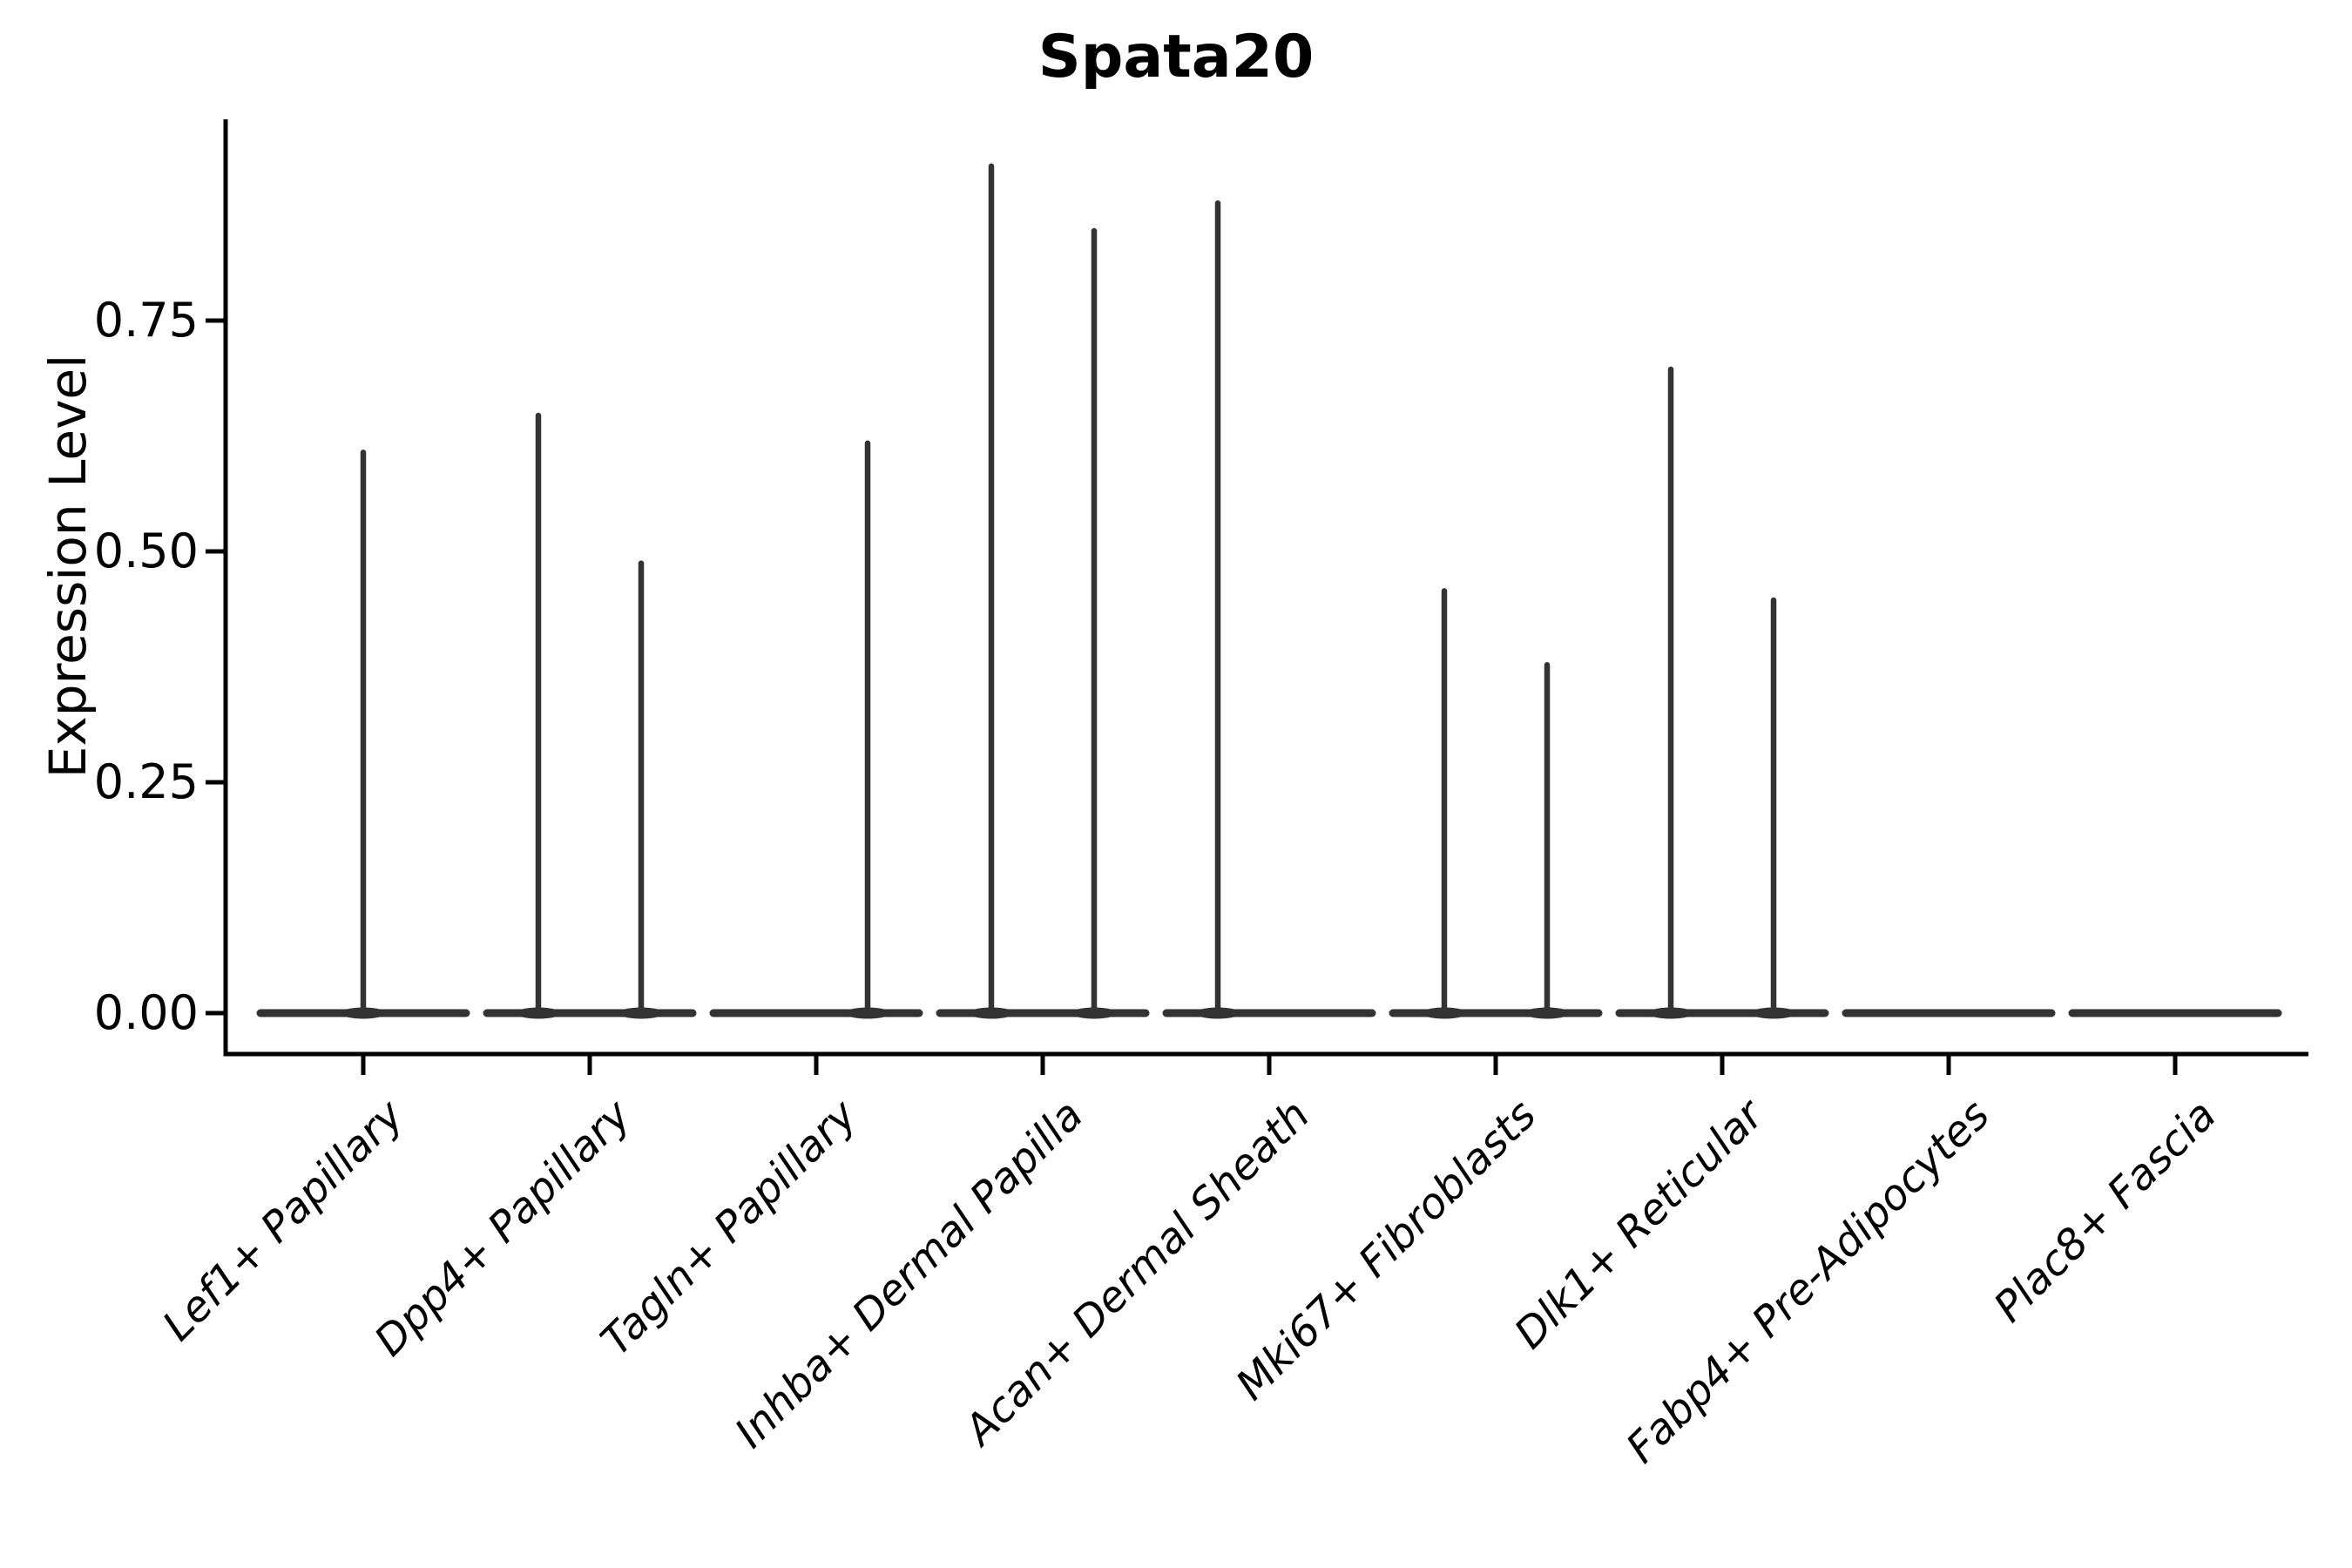 Image resolution: width=2352 pixels, height=1568 pixels. Describe the element at coordinates (146, 781) in the screenshot. I see `y-tick-label: 0.25` at that location.